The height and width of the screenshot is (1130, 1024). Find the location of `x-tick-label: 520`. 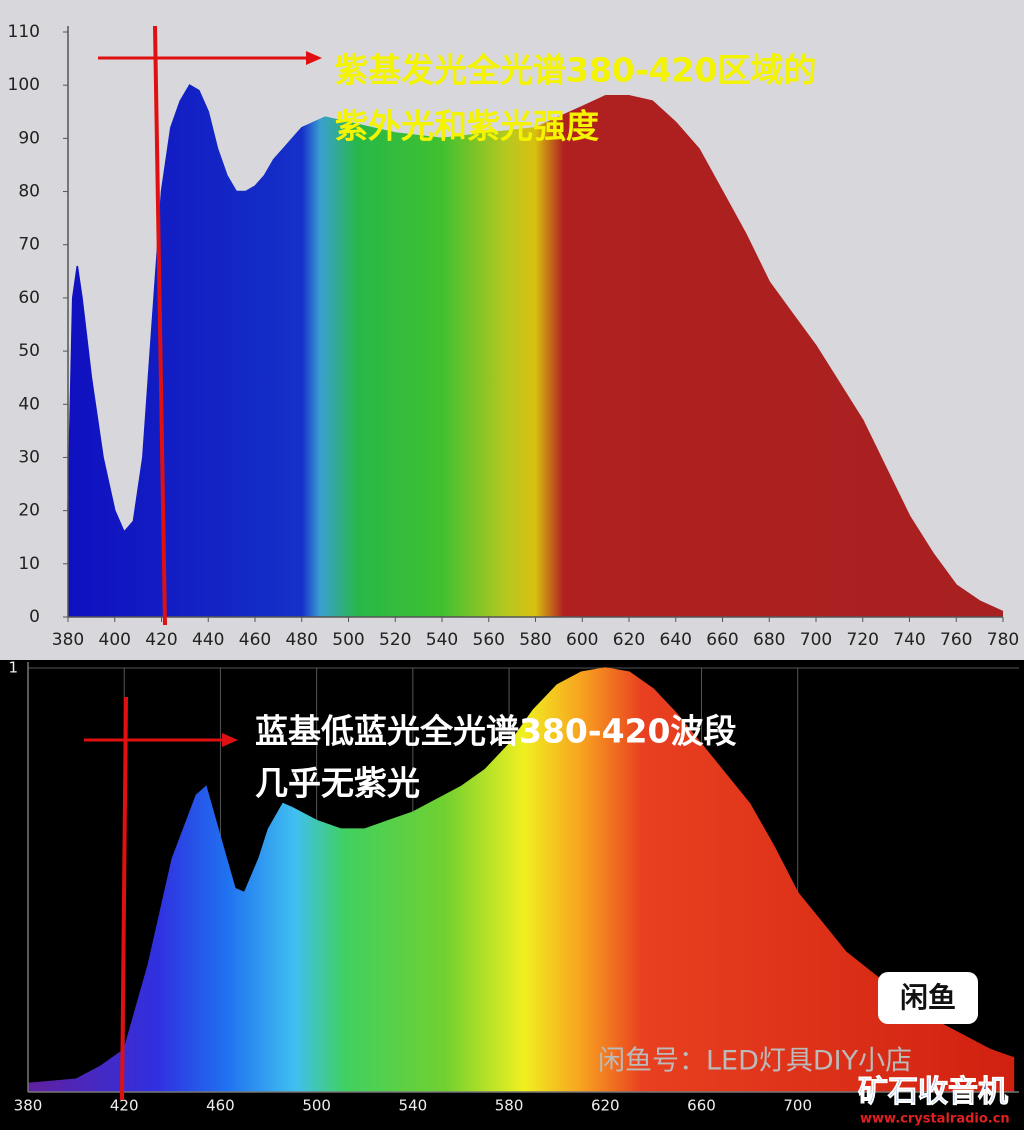

x-tick-label: 520 is located at coordinates (395, 640).